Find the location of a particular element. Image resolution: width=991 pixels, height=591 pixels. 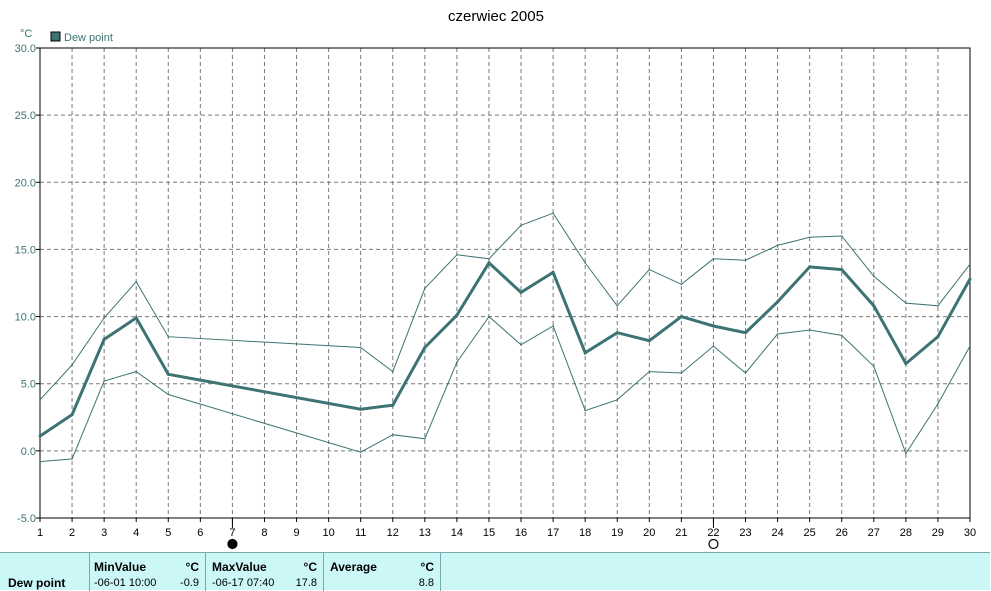

legend-label: Dew point is located at coordinates (88, 38).